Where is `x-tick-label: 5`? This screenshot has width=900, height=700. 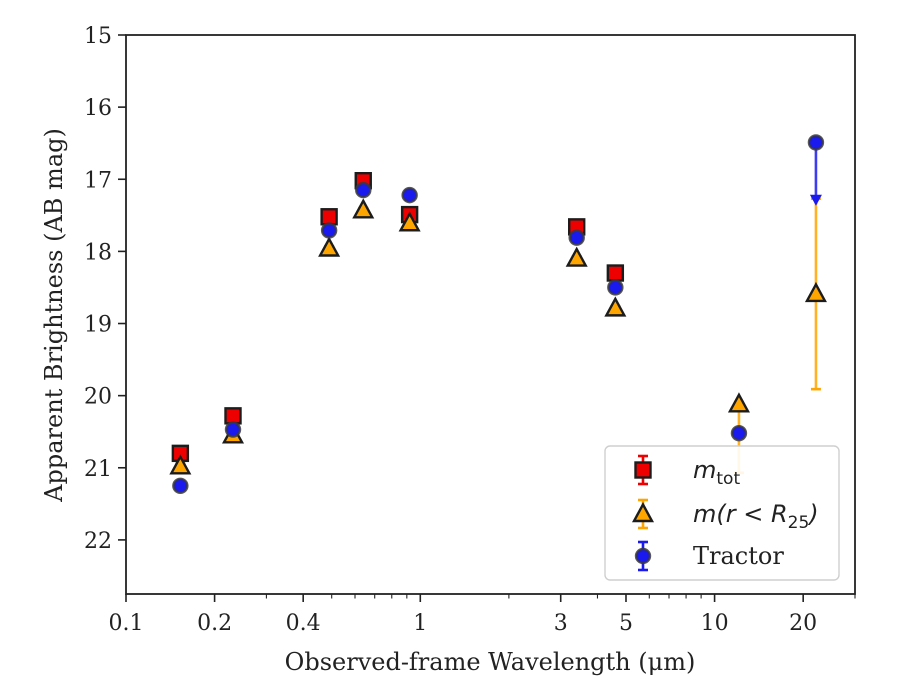 x-tick-label: 5 is located at coordinates (626, 623).